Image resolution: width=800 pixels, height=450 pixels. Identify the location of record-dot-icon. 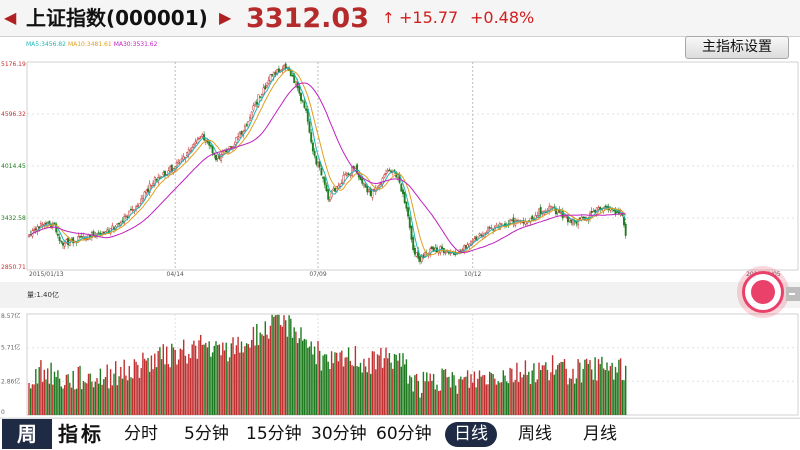
(763, 292).